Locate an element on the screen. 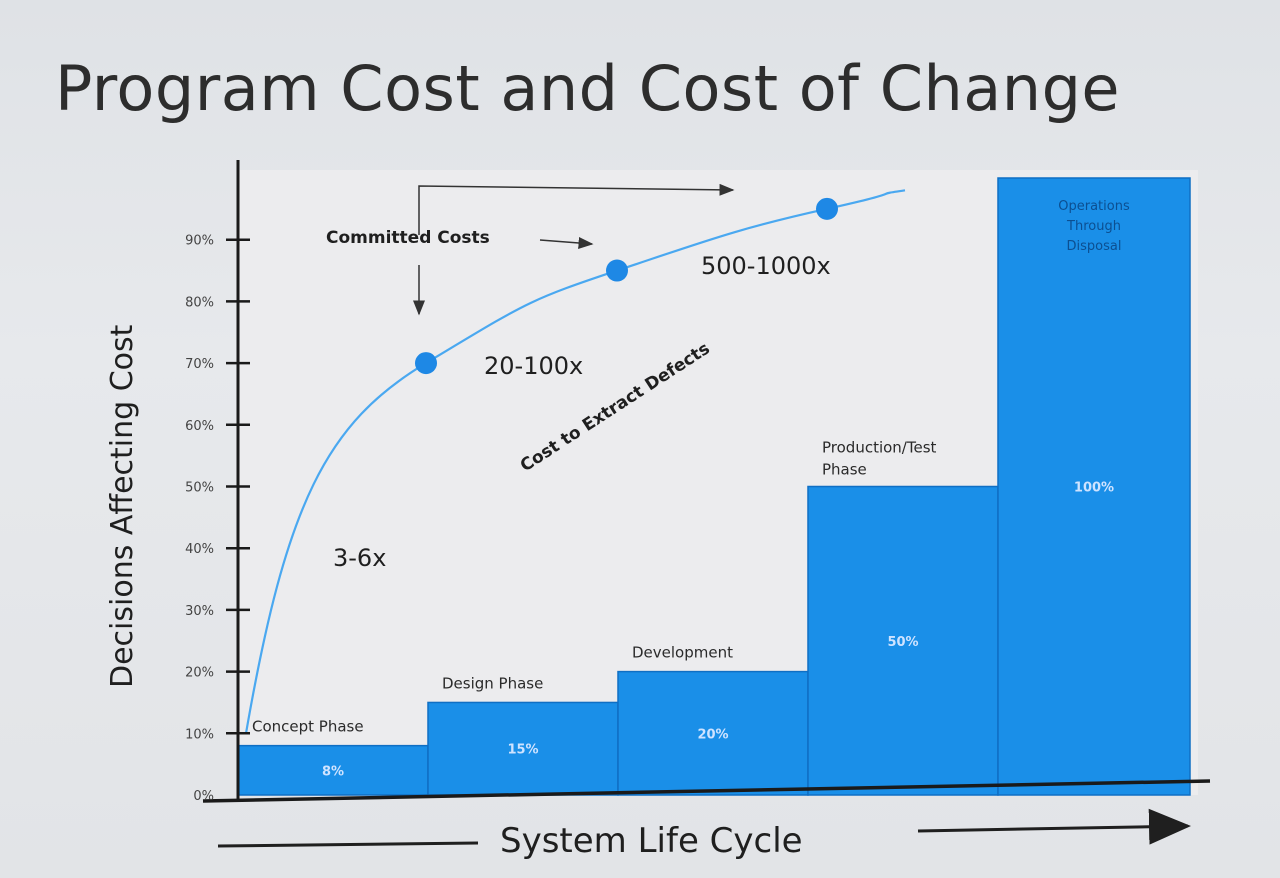 This screenshot has height=878, width=1280. x-axis-left-rule is located at coordinates (348, 844).